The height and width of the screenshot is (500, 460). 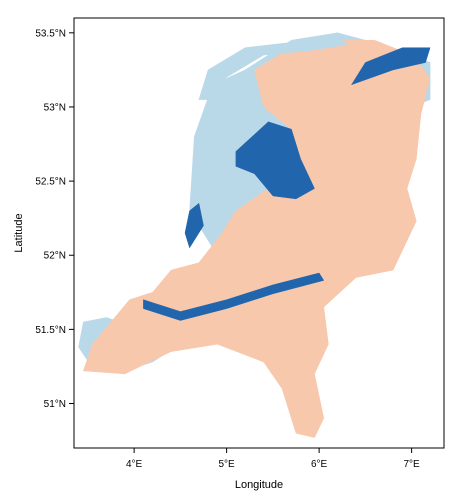 I want to click on x-axis-title: Longitude, so click(x=259, y=485).